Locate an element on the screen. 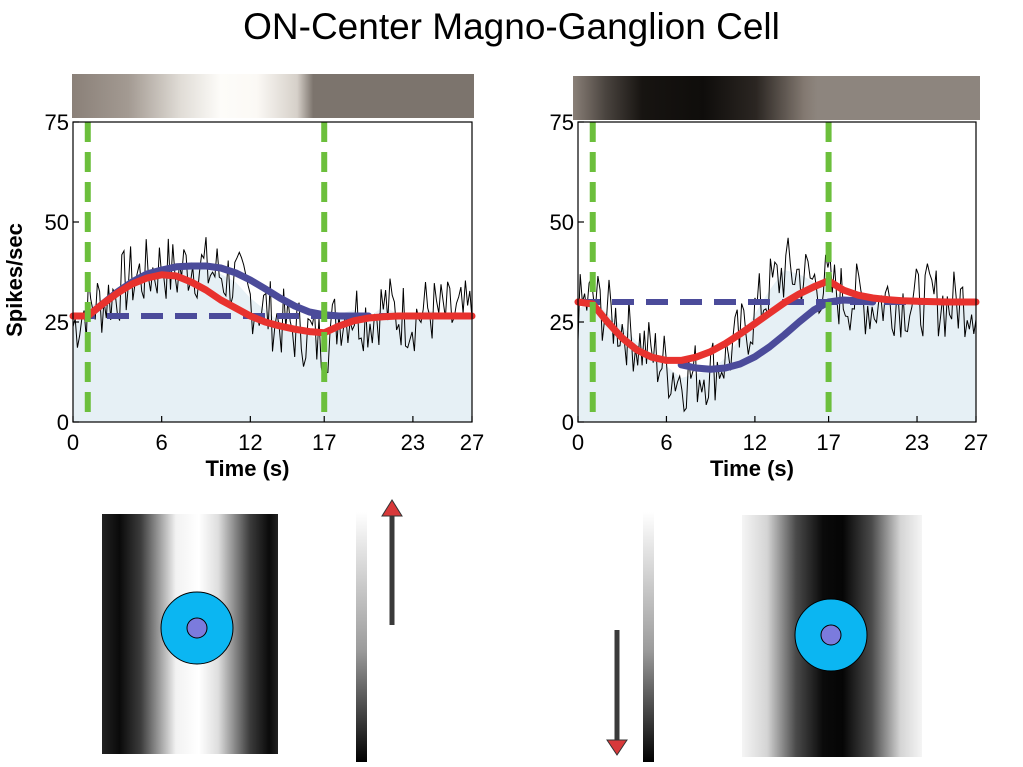 This screenshot has width=1023, height=767. y-axis-label: Spikes/sec is located at coordinates (14, 280).